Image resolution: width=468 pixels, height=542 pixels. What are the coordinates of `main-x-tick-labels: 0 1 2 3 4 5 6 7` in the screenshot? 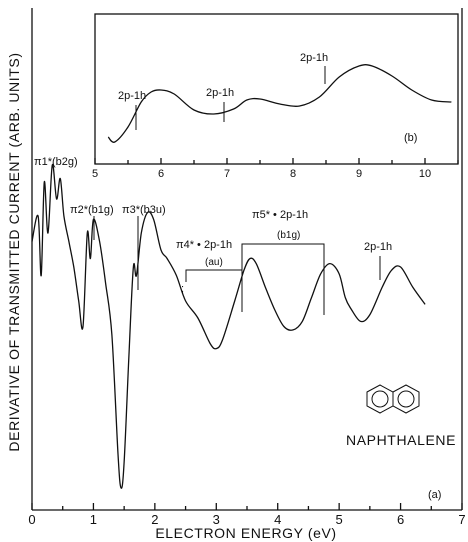 It's located at (246, 519).